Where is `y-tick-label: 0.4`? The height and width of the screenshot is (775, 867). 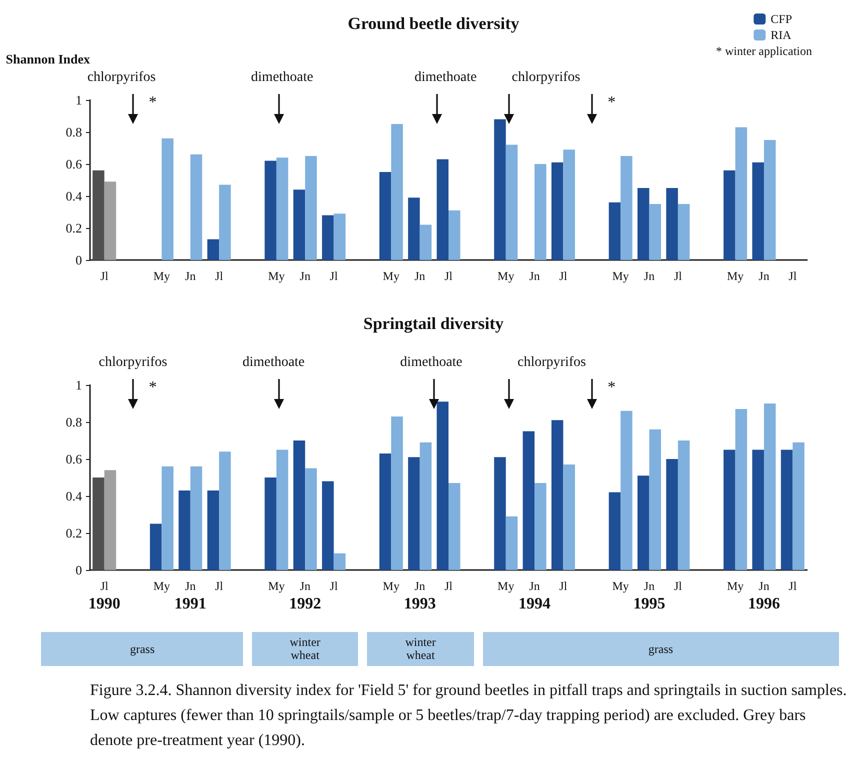 y-tick-label: 0.4 is located at coordinates (74, 196).